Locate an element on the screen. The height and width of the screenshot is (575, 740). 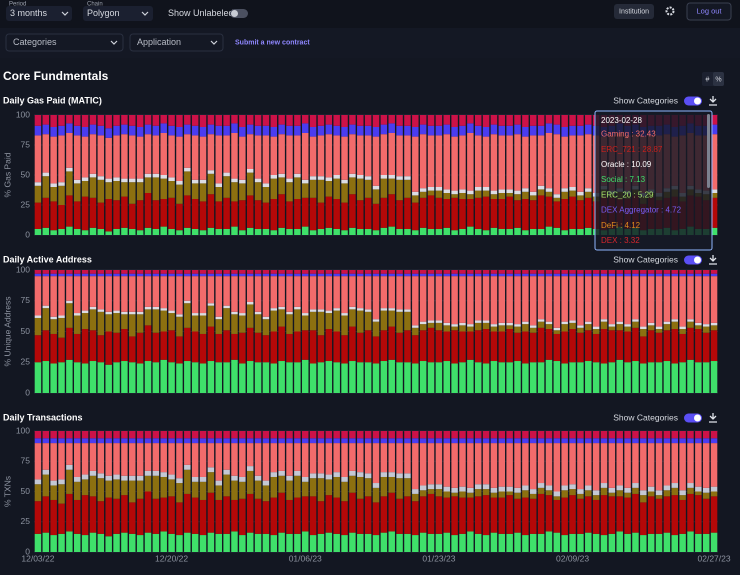
chain-select is located at coordinates (118, 13).